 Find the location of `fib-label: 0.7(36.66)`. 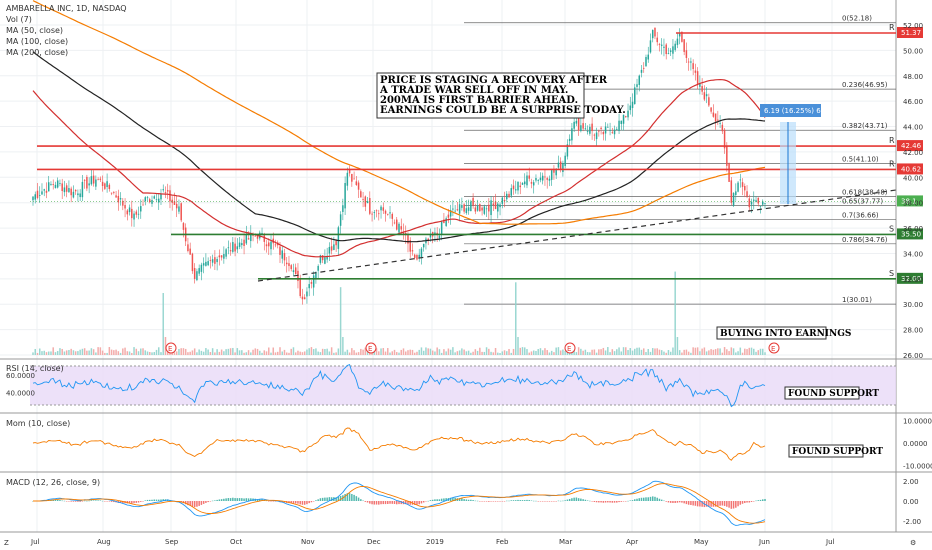

fib-label: 0.7(36.66) is located at coordinates (860, 216).